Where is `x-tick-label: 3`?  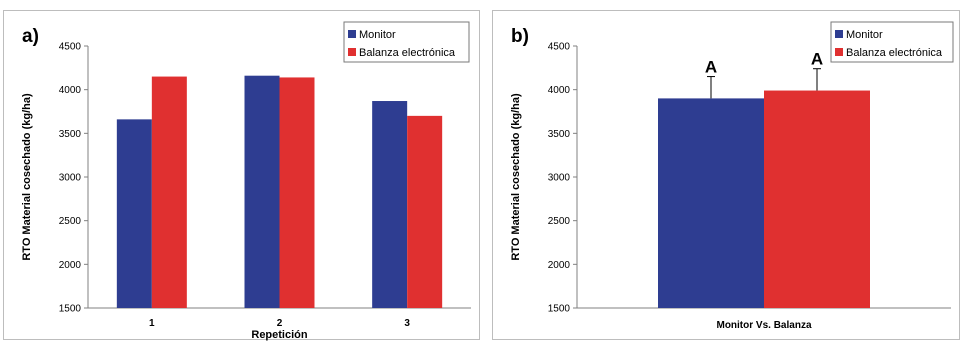
x-tick-label: 3 is located at coordinates (407, 323).